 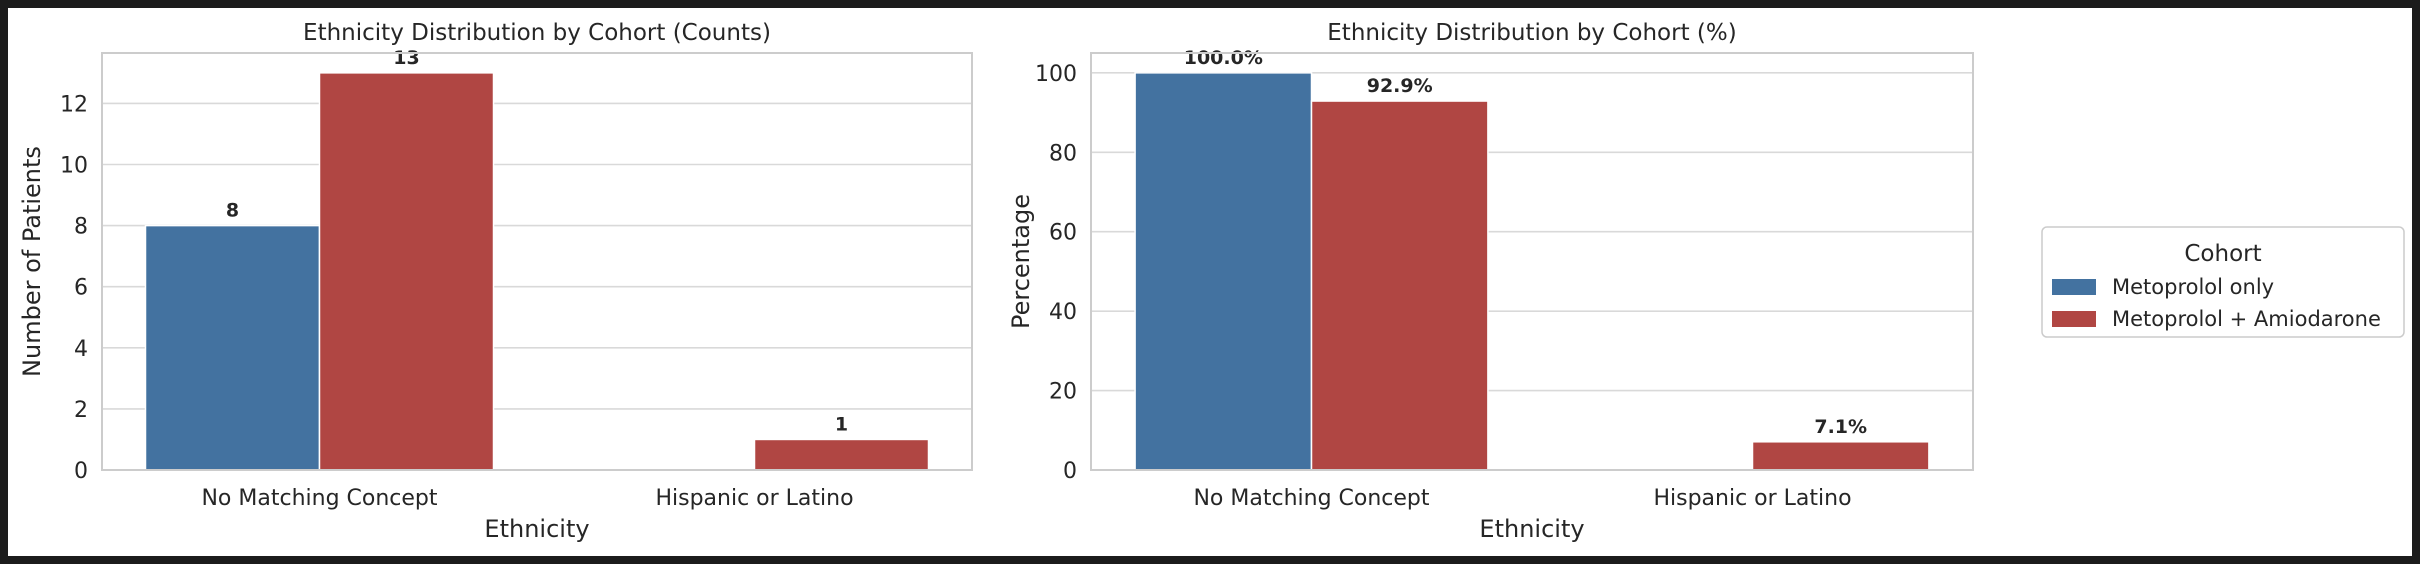 What do you see at coordinates (1522, 498) in the screenshot?
I see `chart-percent-x-ticks: No Matching Concept Hispanic or Latino` at bounding box center [1522, 498].